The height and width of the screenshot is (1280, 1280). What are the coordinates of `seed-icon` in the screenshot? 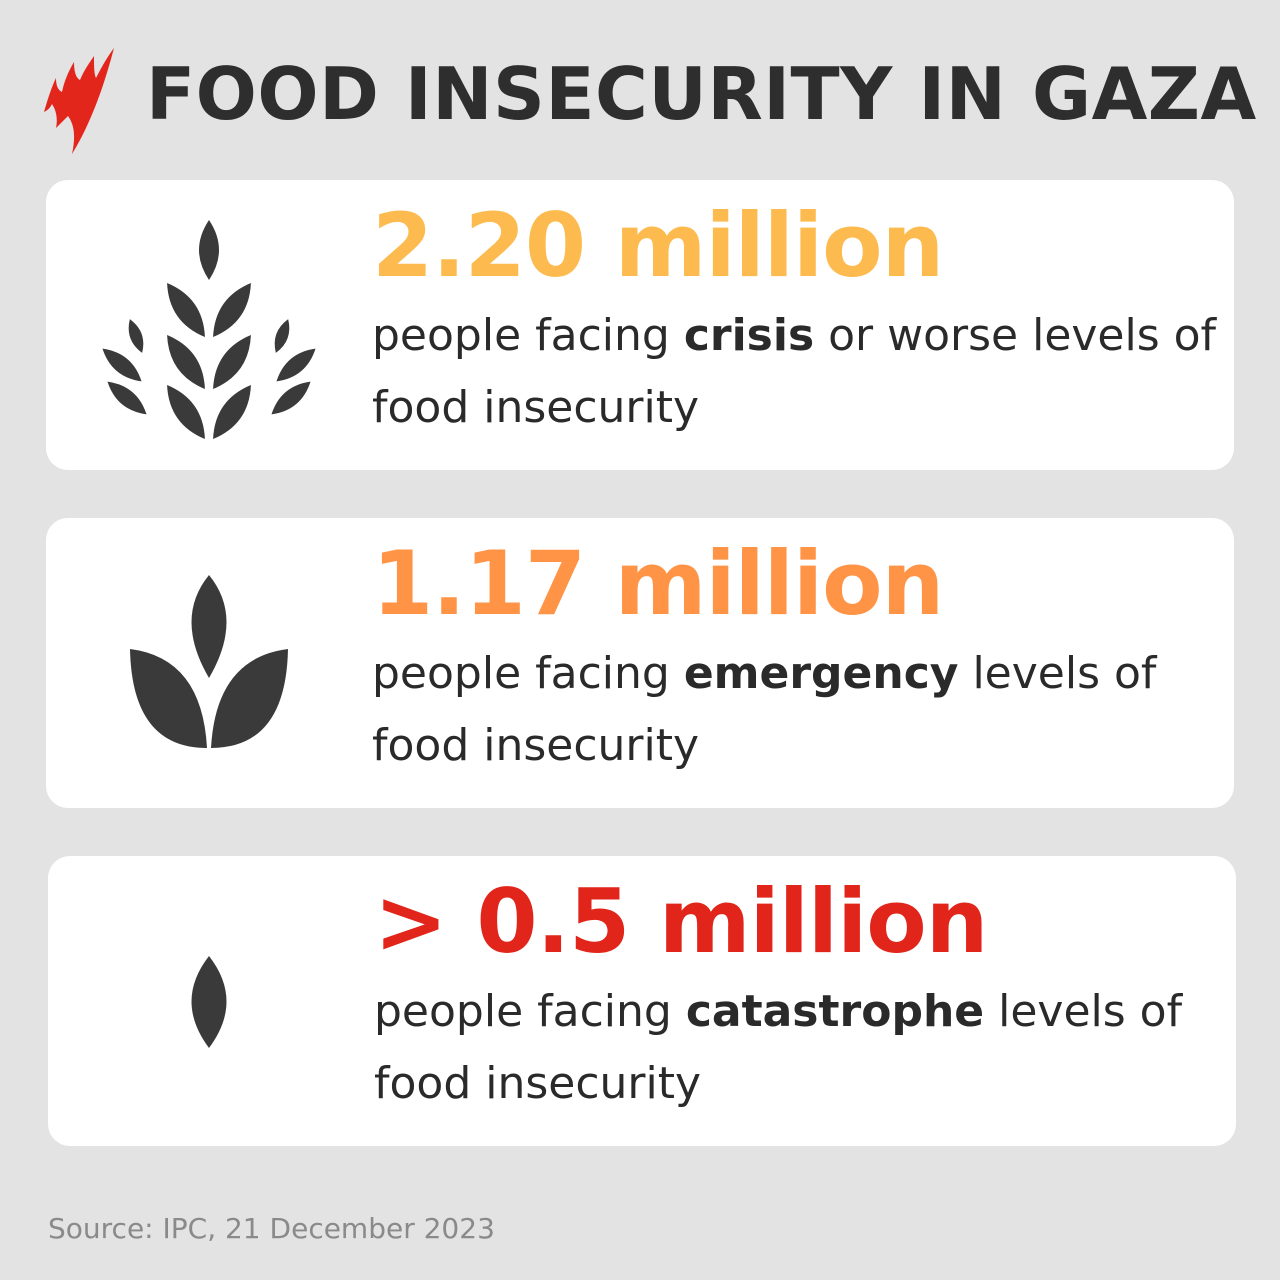 It's located at (209, 1002).